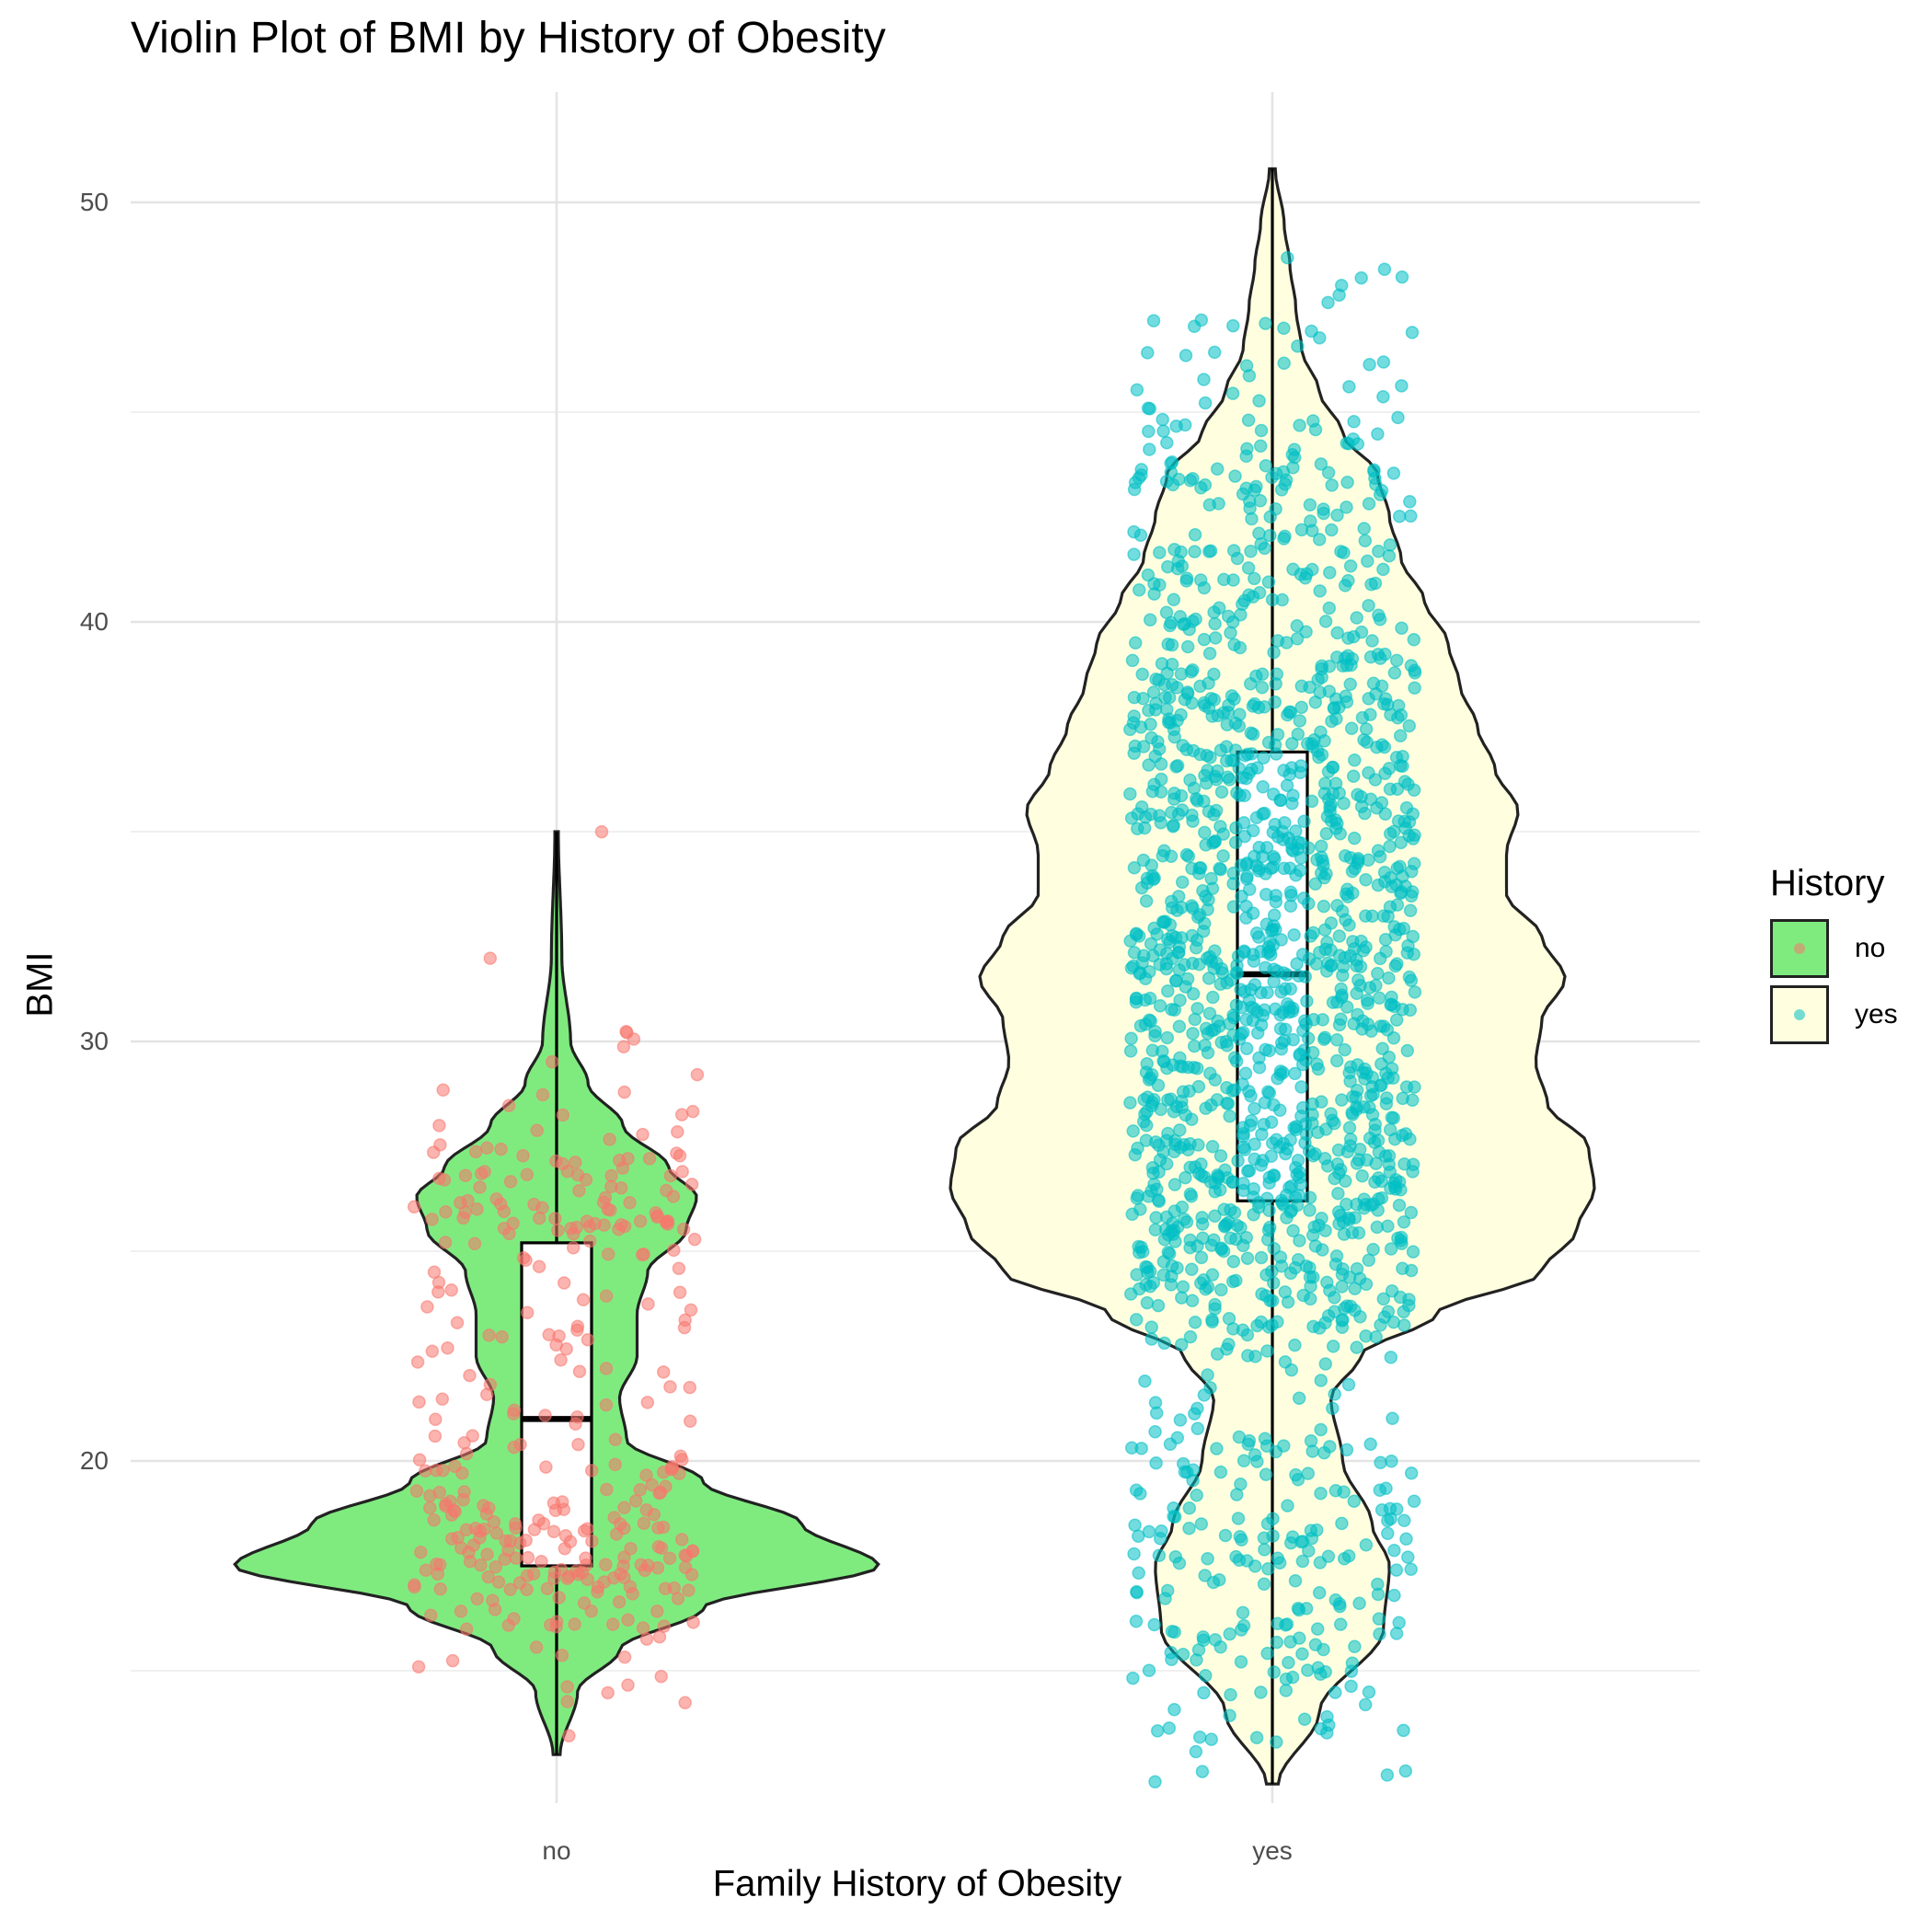  Describe the element at coordinates (1834, 949) in the screenshot. I see `legend-item-no: no` at that location.